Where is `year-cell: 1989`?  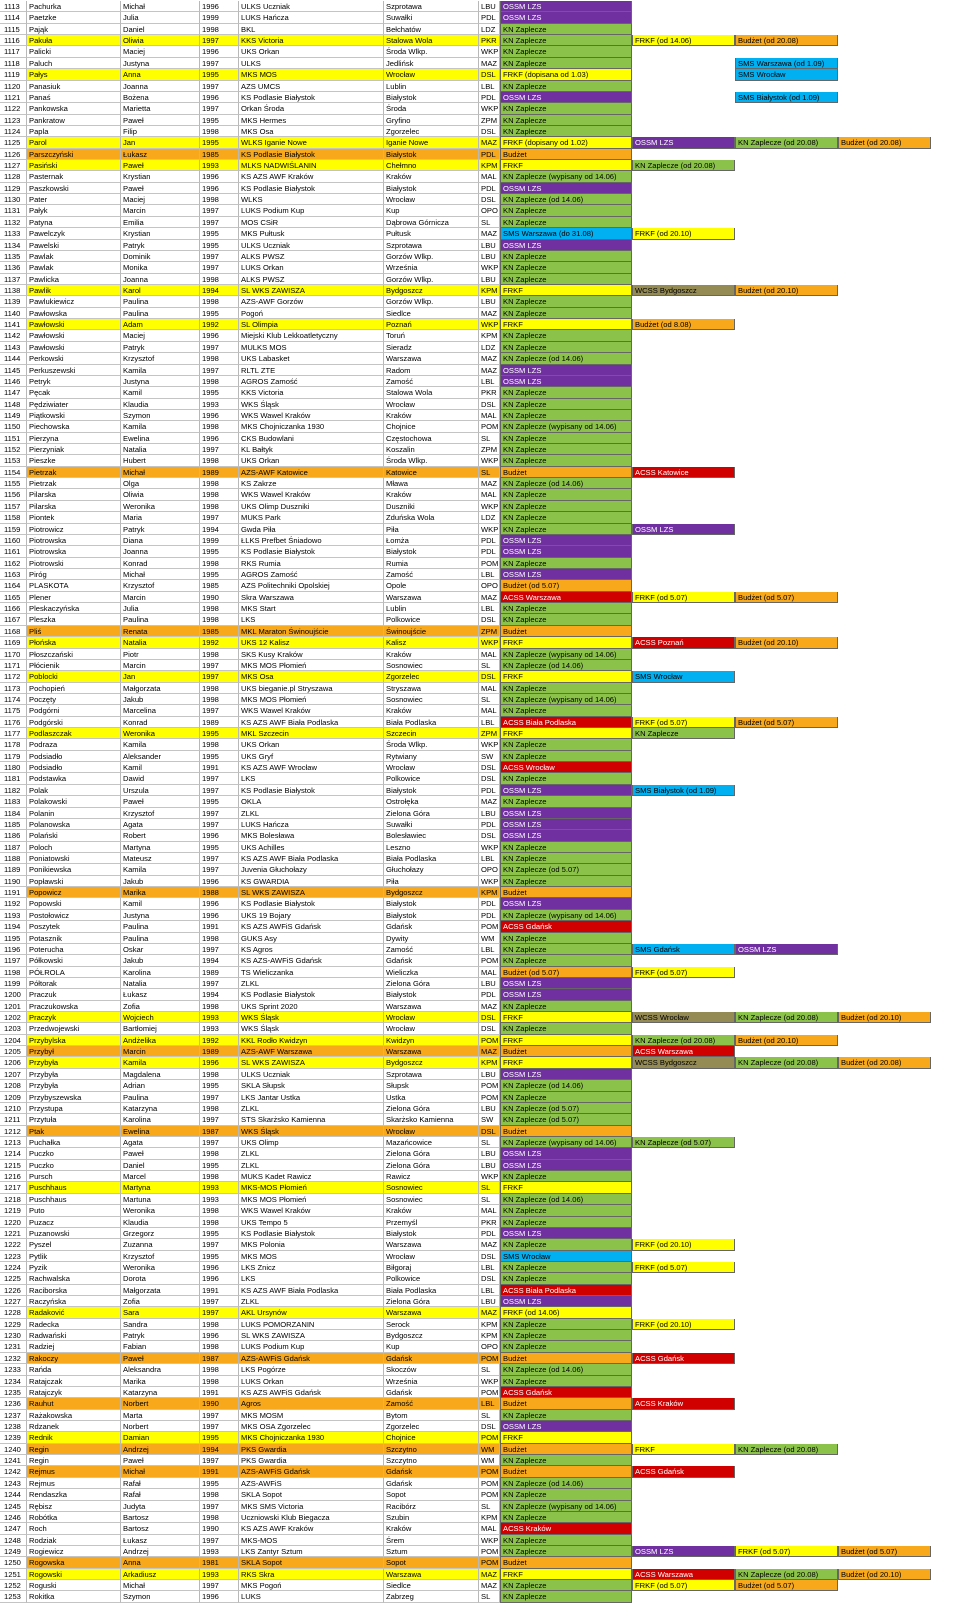
year-cell: 1989 is located at coordinates (219, 472).